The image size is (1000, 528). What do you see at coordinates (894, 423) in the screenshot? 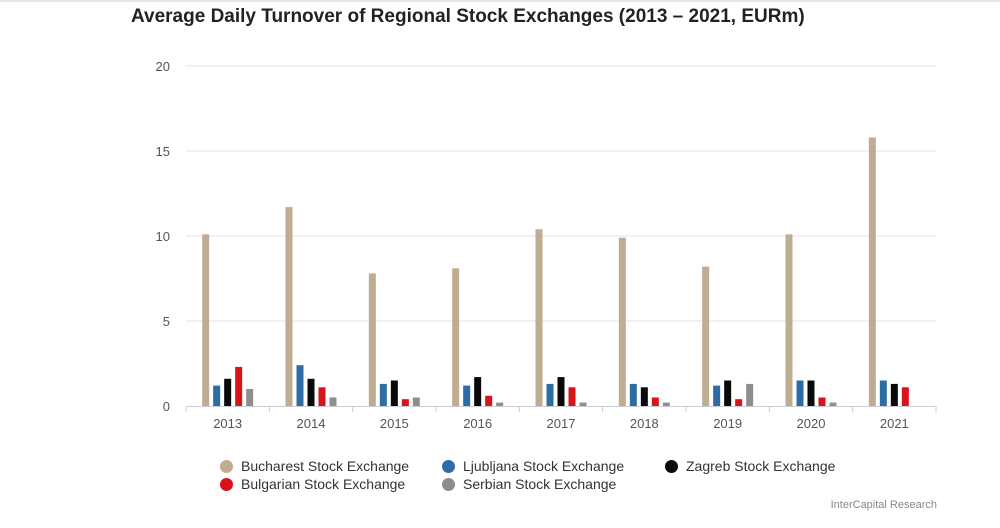
I see `x-tick-label: 2021` at bounding box center [894, 423].